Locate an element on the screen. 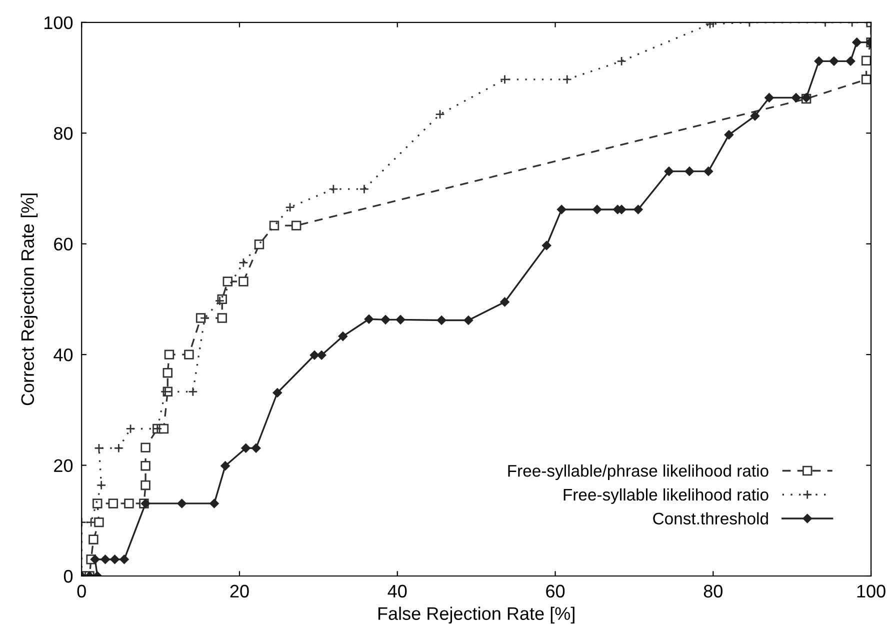 The height and width of the screenshot is (640, 887). legend-label: Const.threshold is located at coordinates (710, 518).